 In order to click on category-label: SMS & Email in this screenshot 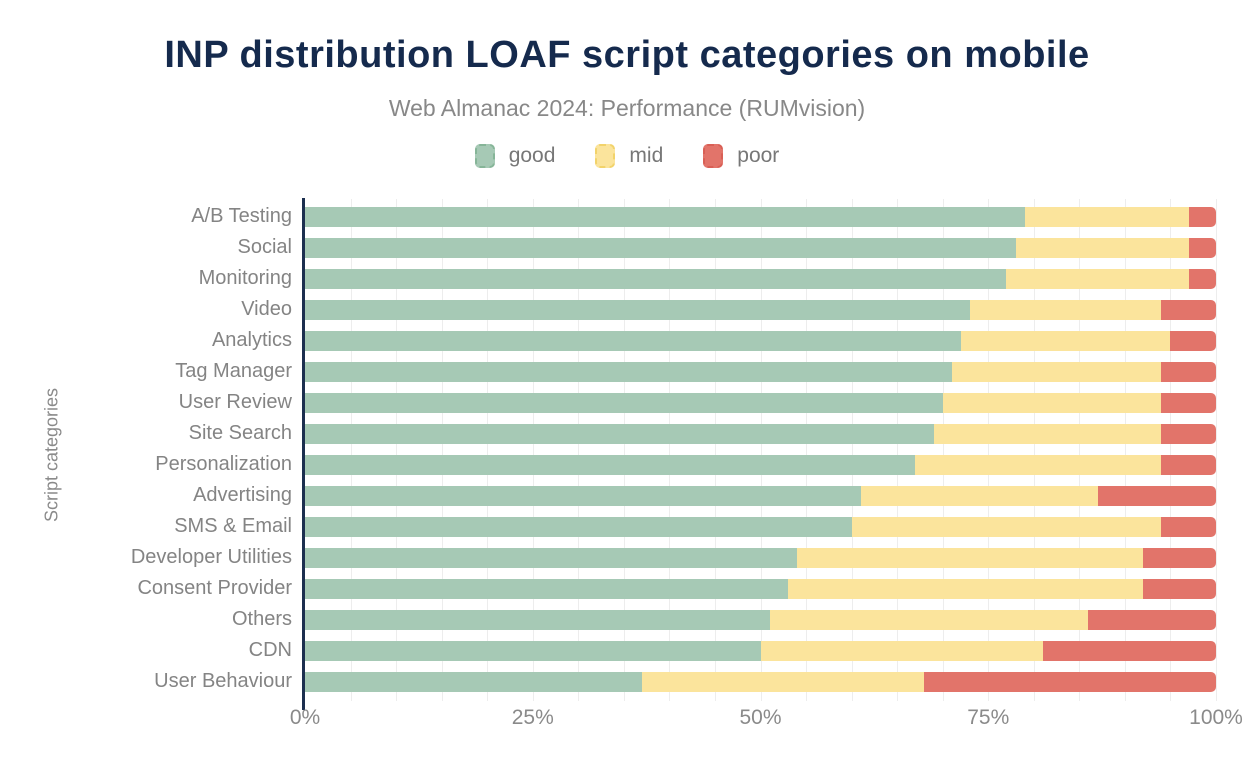, I will do `click(233, 526)`.